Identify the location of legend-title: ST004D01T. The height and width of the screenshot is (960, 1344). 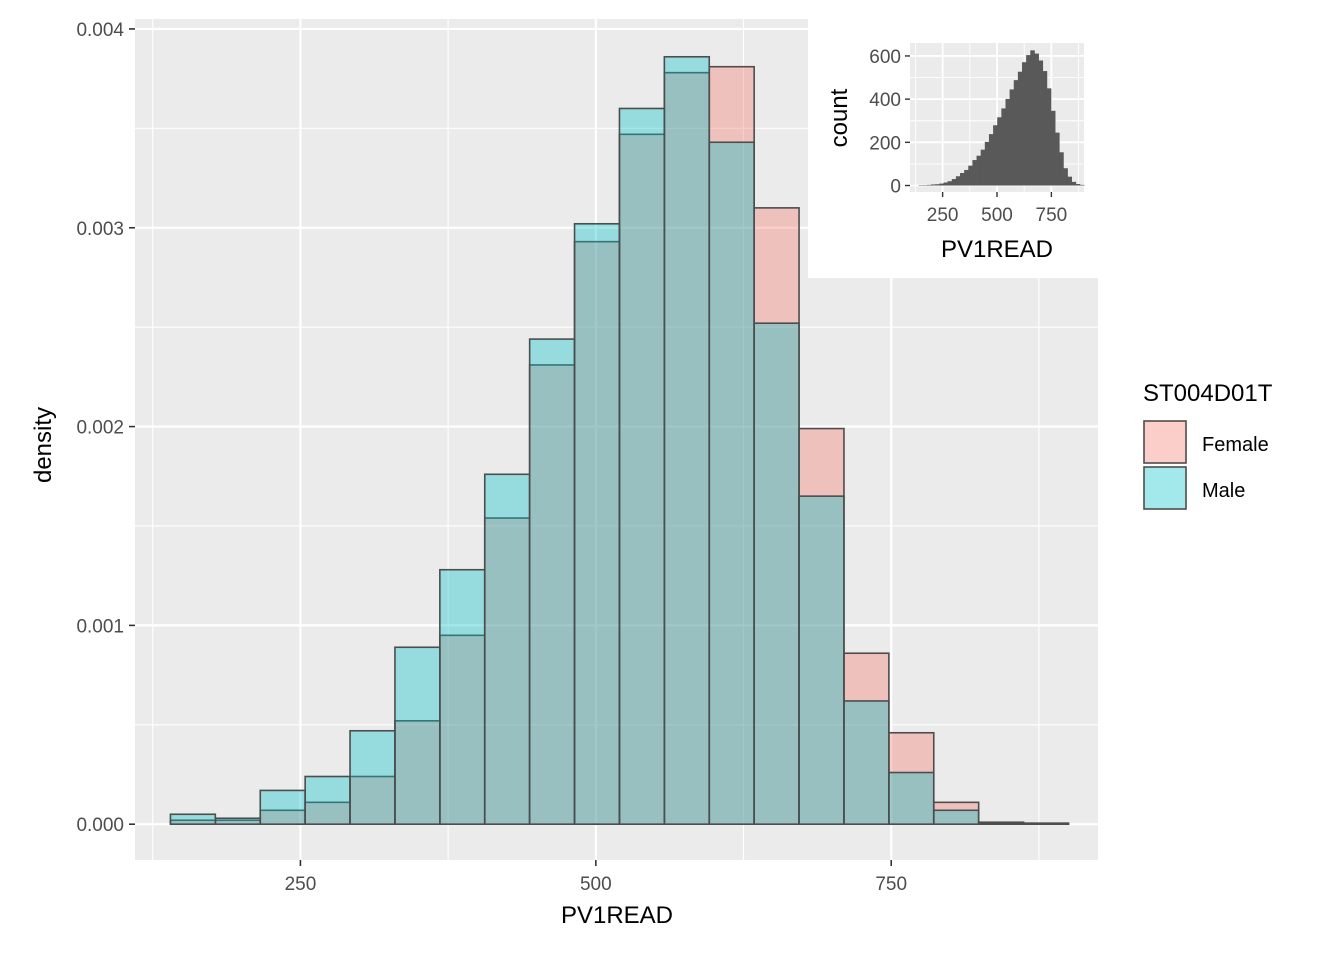
(1208, 393).